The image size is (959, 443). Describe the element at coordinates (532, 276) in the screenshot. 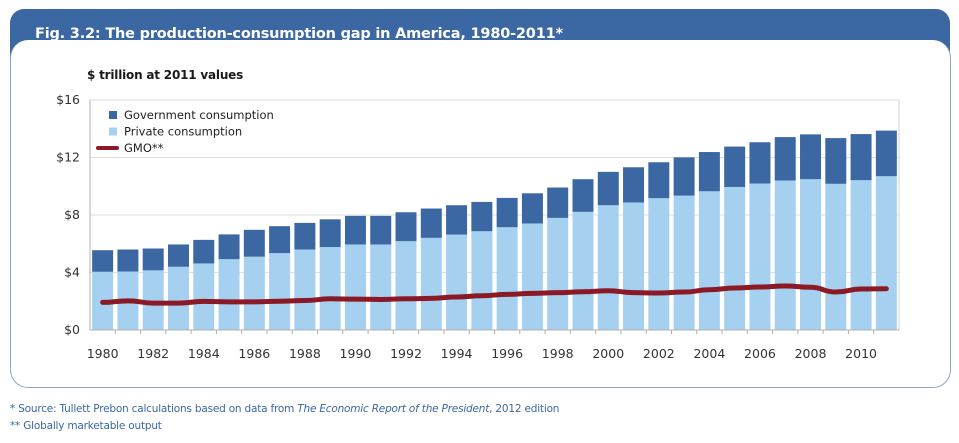

I see `bar-private-1997` at that location.